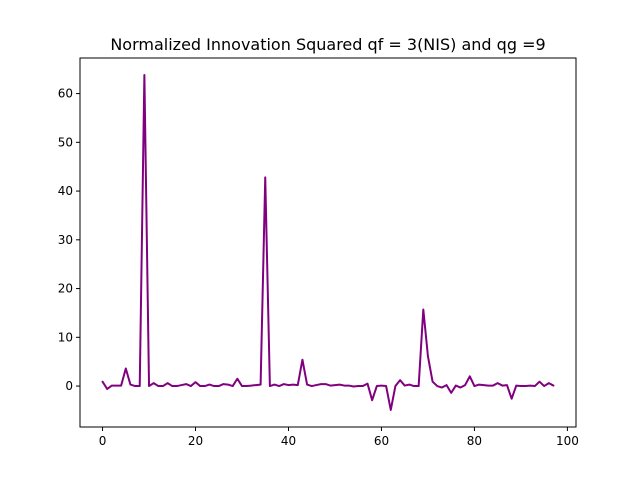 This screenshot has height=480, width=640. What do you see at coordinates (69, 386) in the screenshot?
I see `y-tick-label-0: 0` at bounding box center [69, 386].